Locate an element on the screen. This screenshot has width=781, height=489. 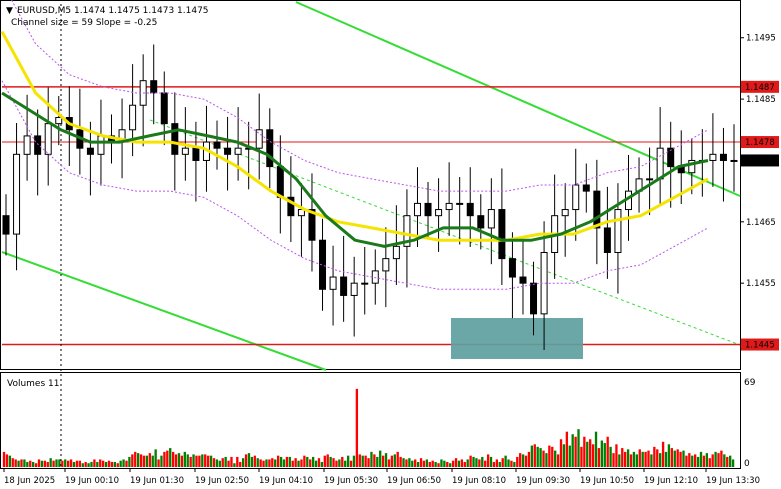
y-tick-label: 1.1485 is located at coordinates (761, 100).